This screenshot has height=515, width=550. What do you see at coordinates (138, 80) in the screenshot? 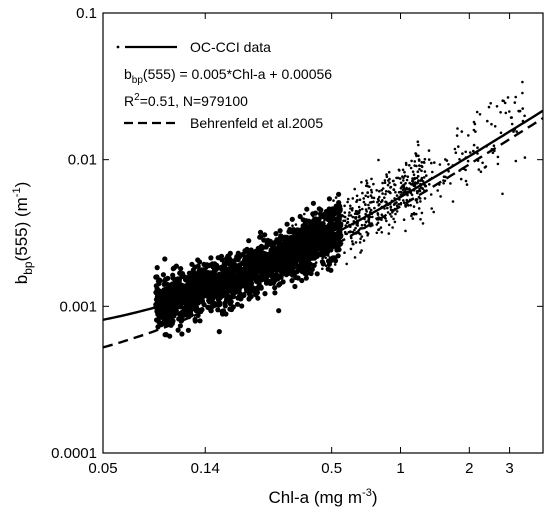
I see `legend-equation-sub: bp` at bounding box center [138, 80].